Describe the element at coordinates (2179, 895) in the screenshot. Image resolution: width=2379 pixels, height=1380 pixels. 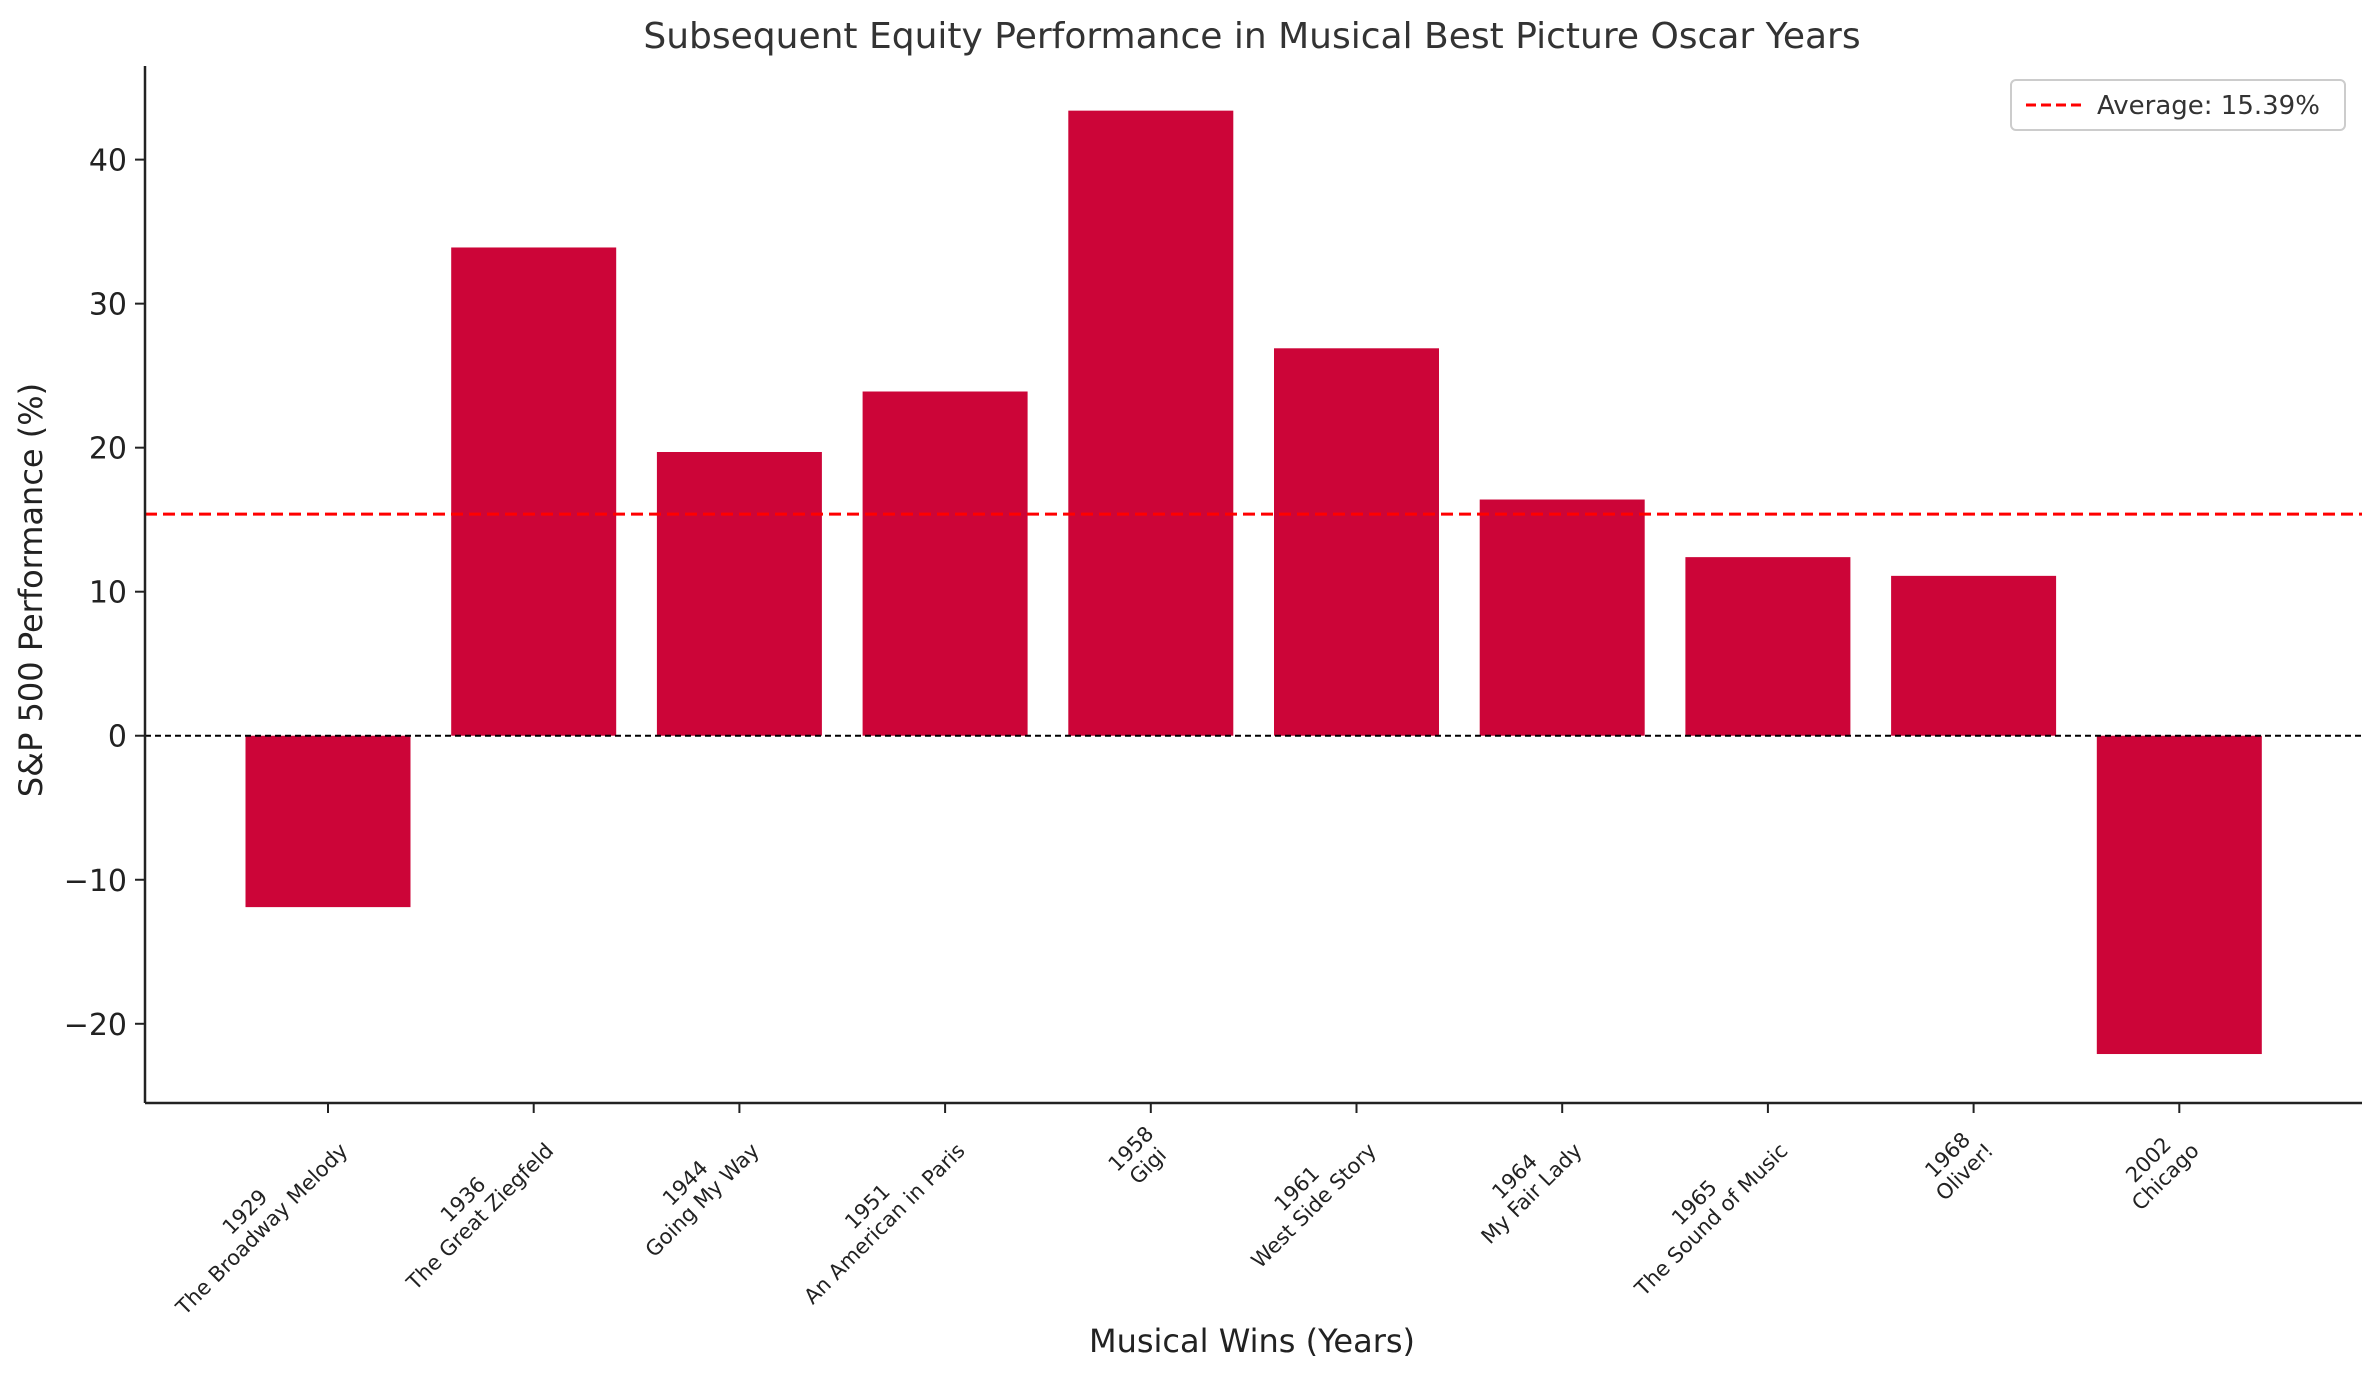
I see `bar-2002` at that location.